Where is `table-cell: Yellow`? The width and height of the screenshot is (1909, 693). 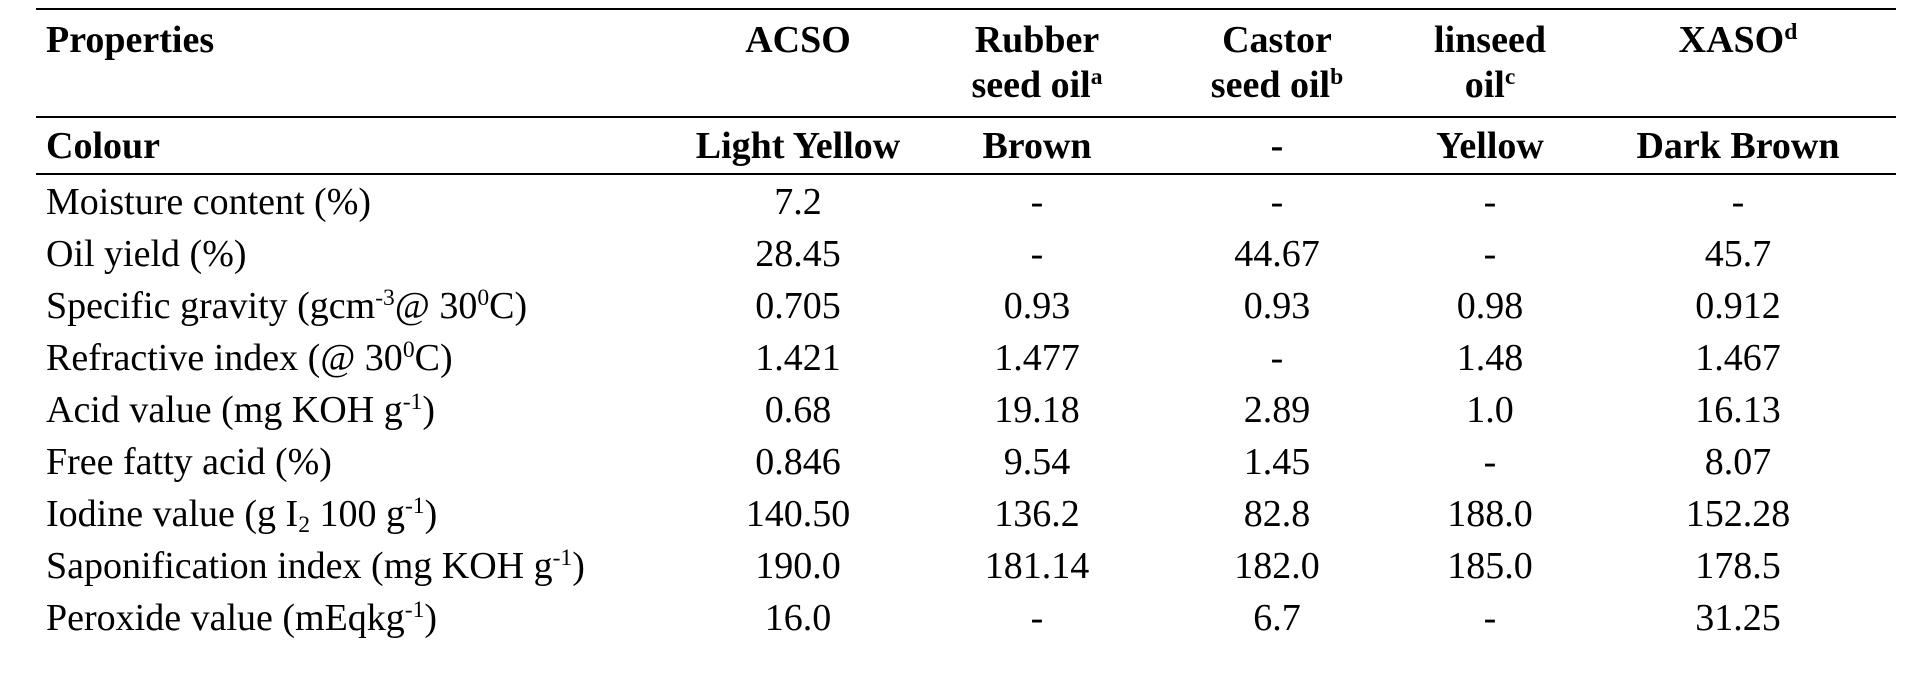
table-cell: Yellow is located at coordinates (1490, 146).